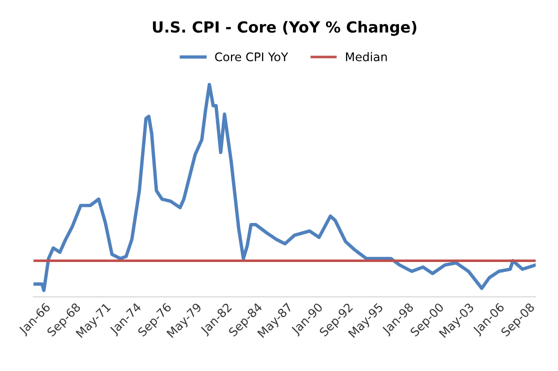  What do you see at coordinates (251, 57) in the screenshot?
I see `legend-label: Core CPI YoY` at bounding box center [251, 57].